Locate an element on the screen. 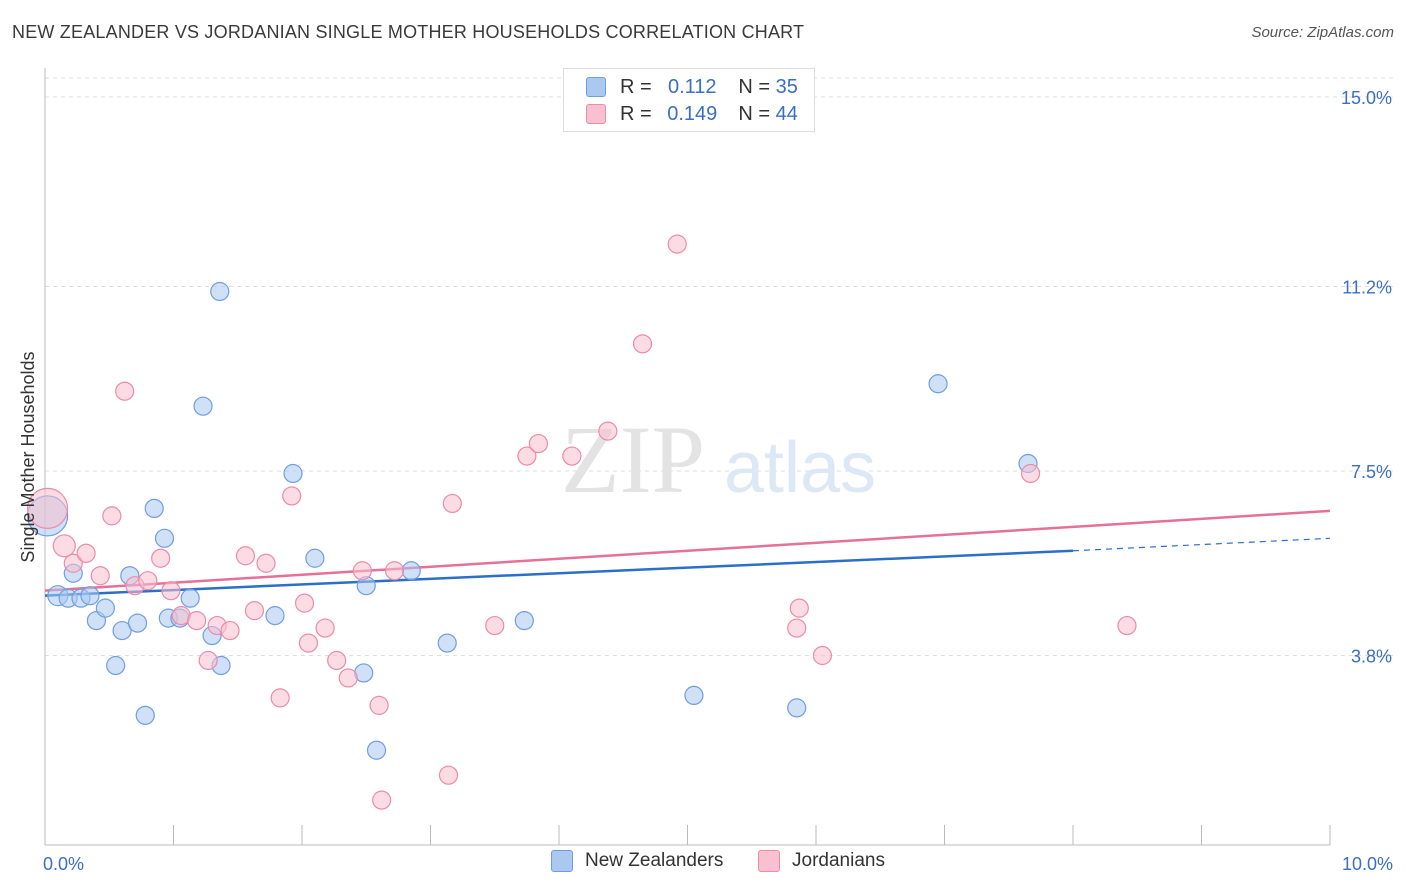  legend-row-jordanians: R = 0.149 N = 44 is located at coordinates (692, 114).